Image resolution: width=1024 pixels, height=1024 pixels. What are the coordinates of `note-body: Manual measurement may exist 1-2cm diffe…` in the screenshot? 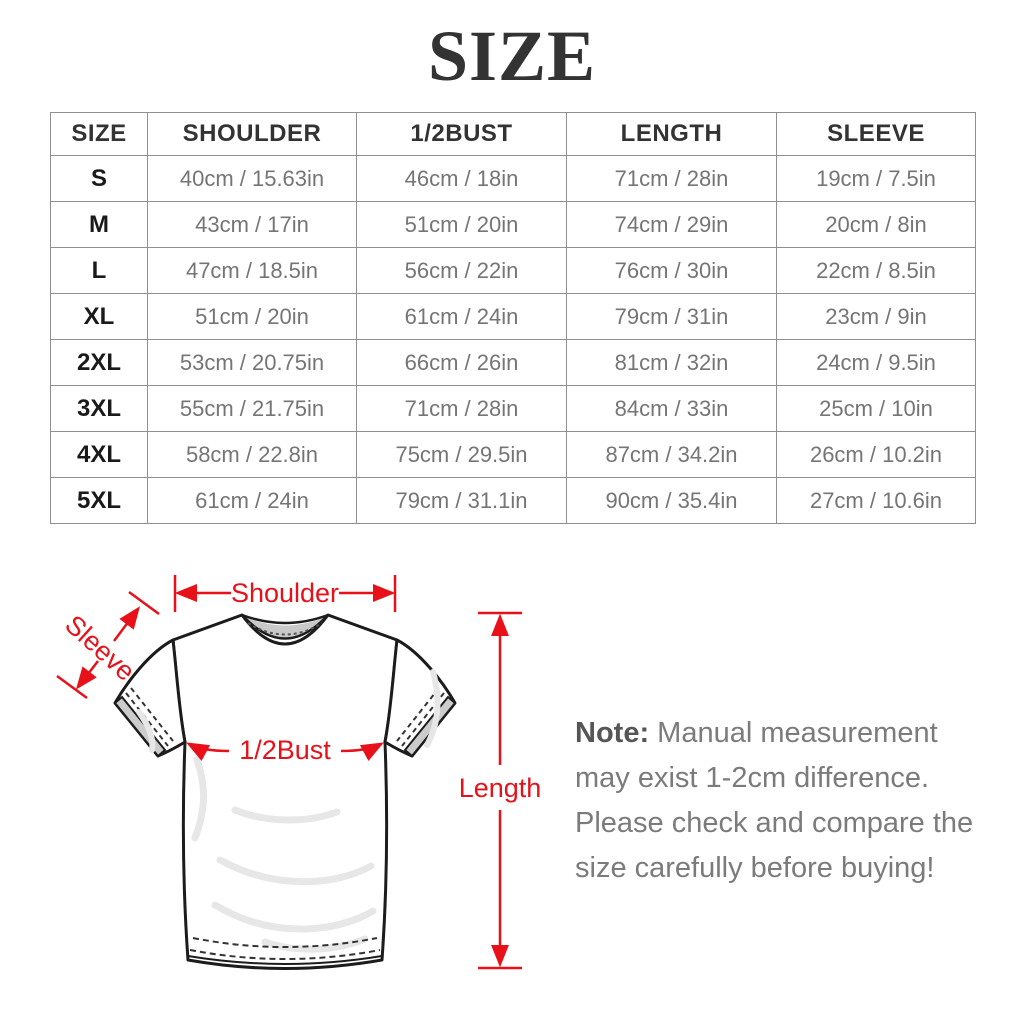 It's located at (774, 800).